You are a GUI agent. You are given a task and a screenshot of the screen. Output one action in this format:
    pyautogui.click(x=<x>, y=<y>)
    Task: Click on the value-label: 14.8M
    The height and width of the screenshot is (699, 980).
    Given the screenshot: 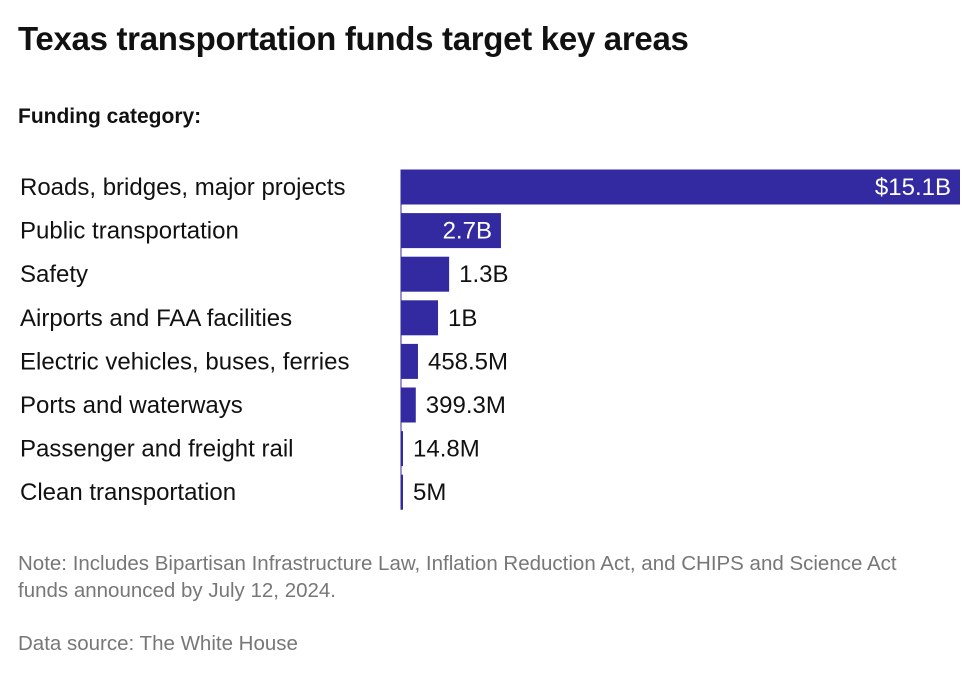 What is the action you would take?
    pyautogui.click(x=446, y=449)
    